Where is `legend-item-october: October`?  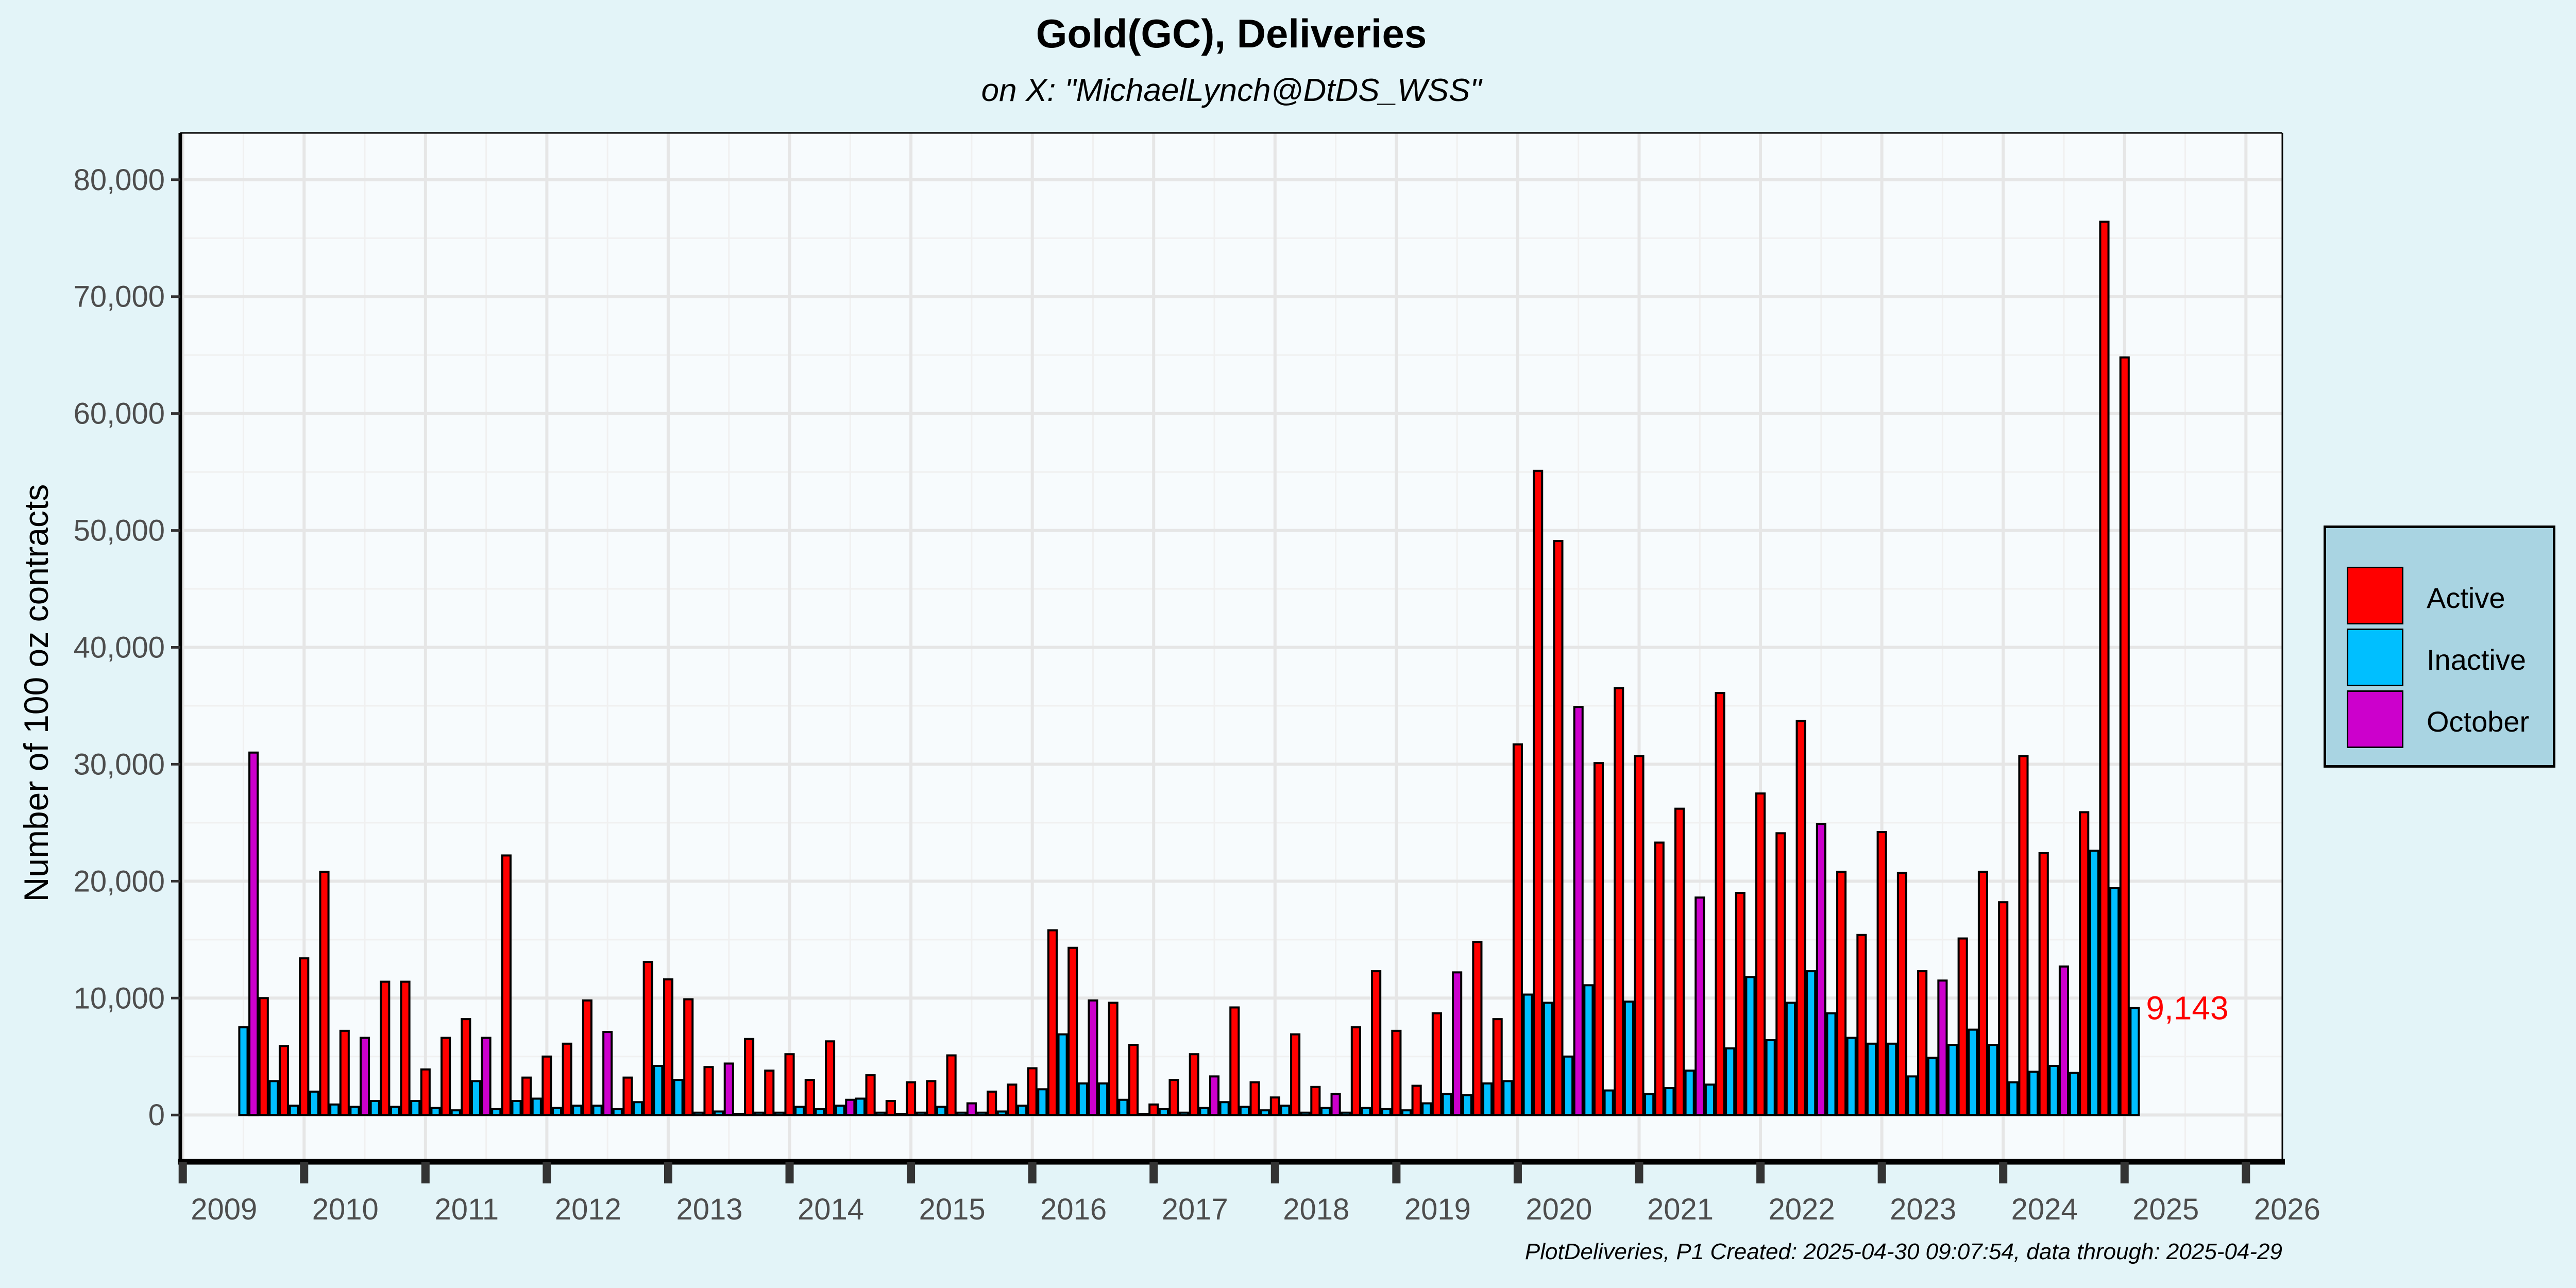 legend-item-october: October is located at coordinates (2445, 720).